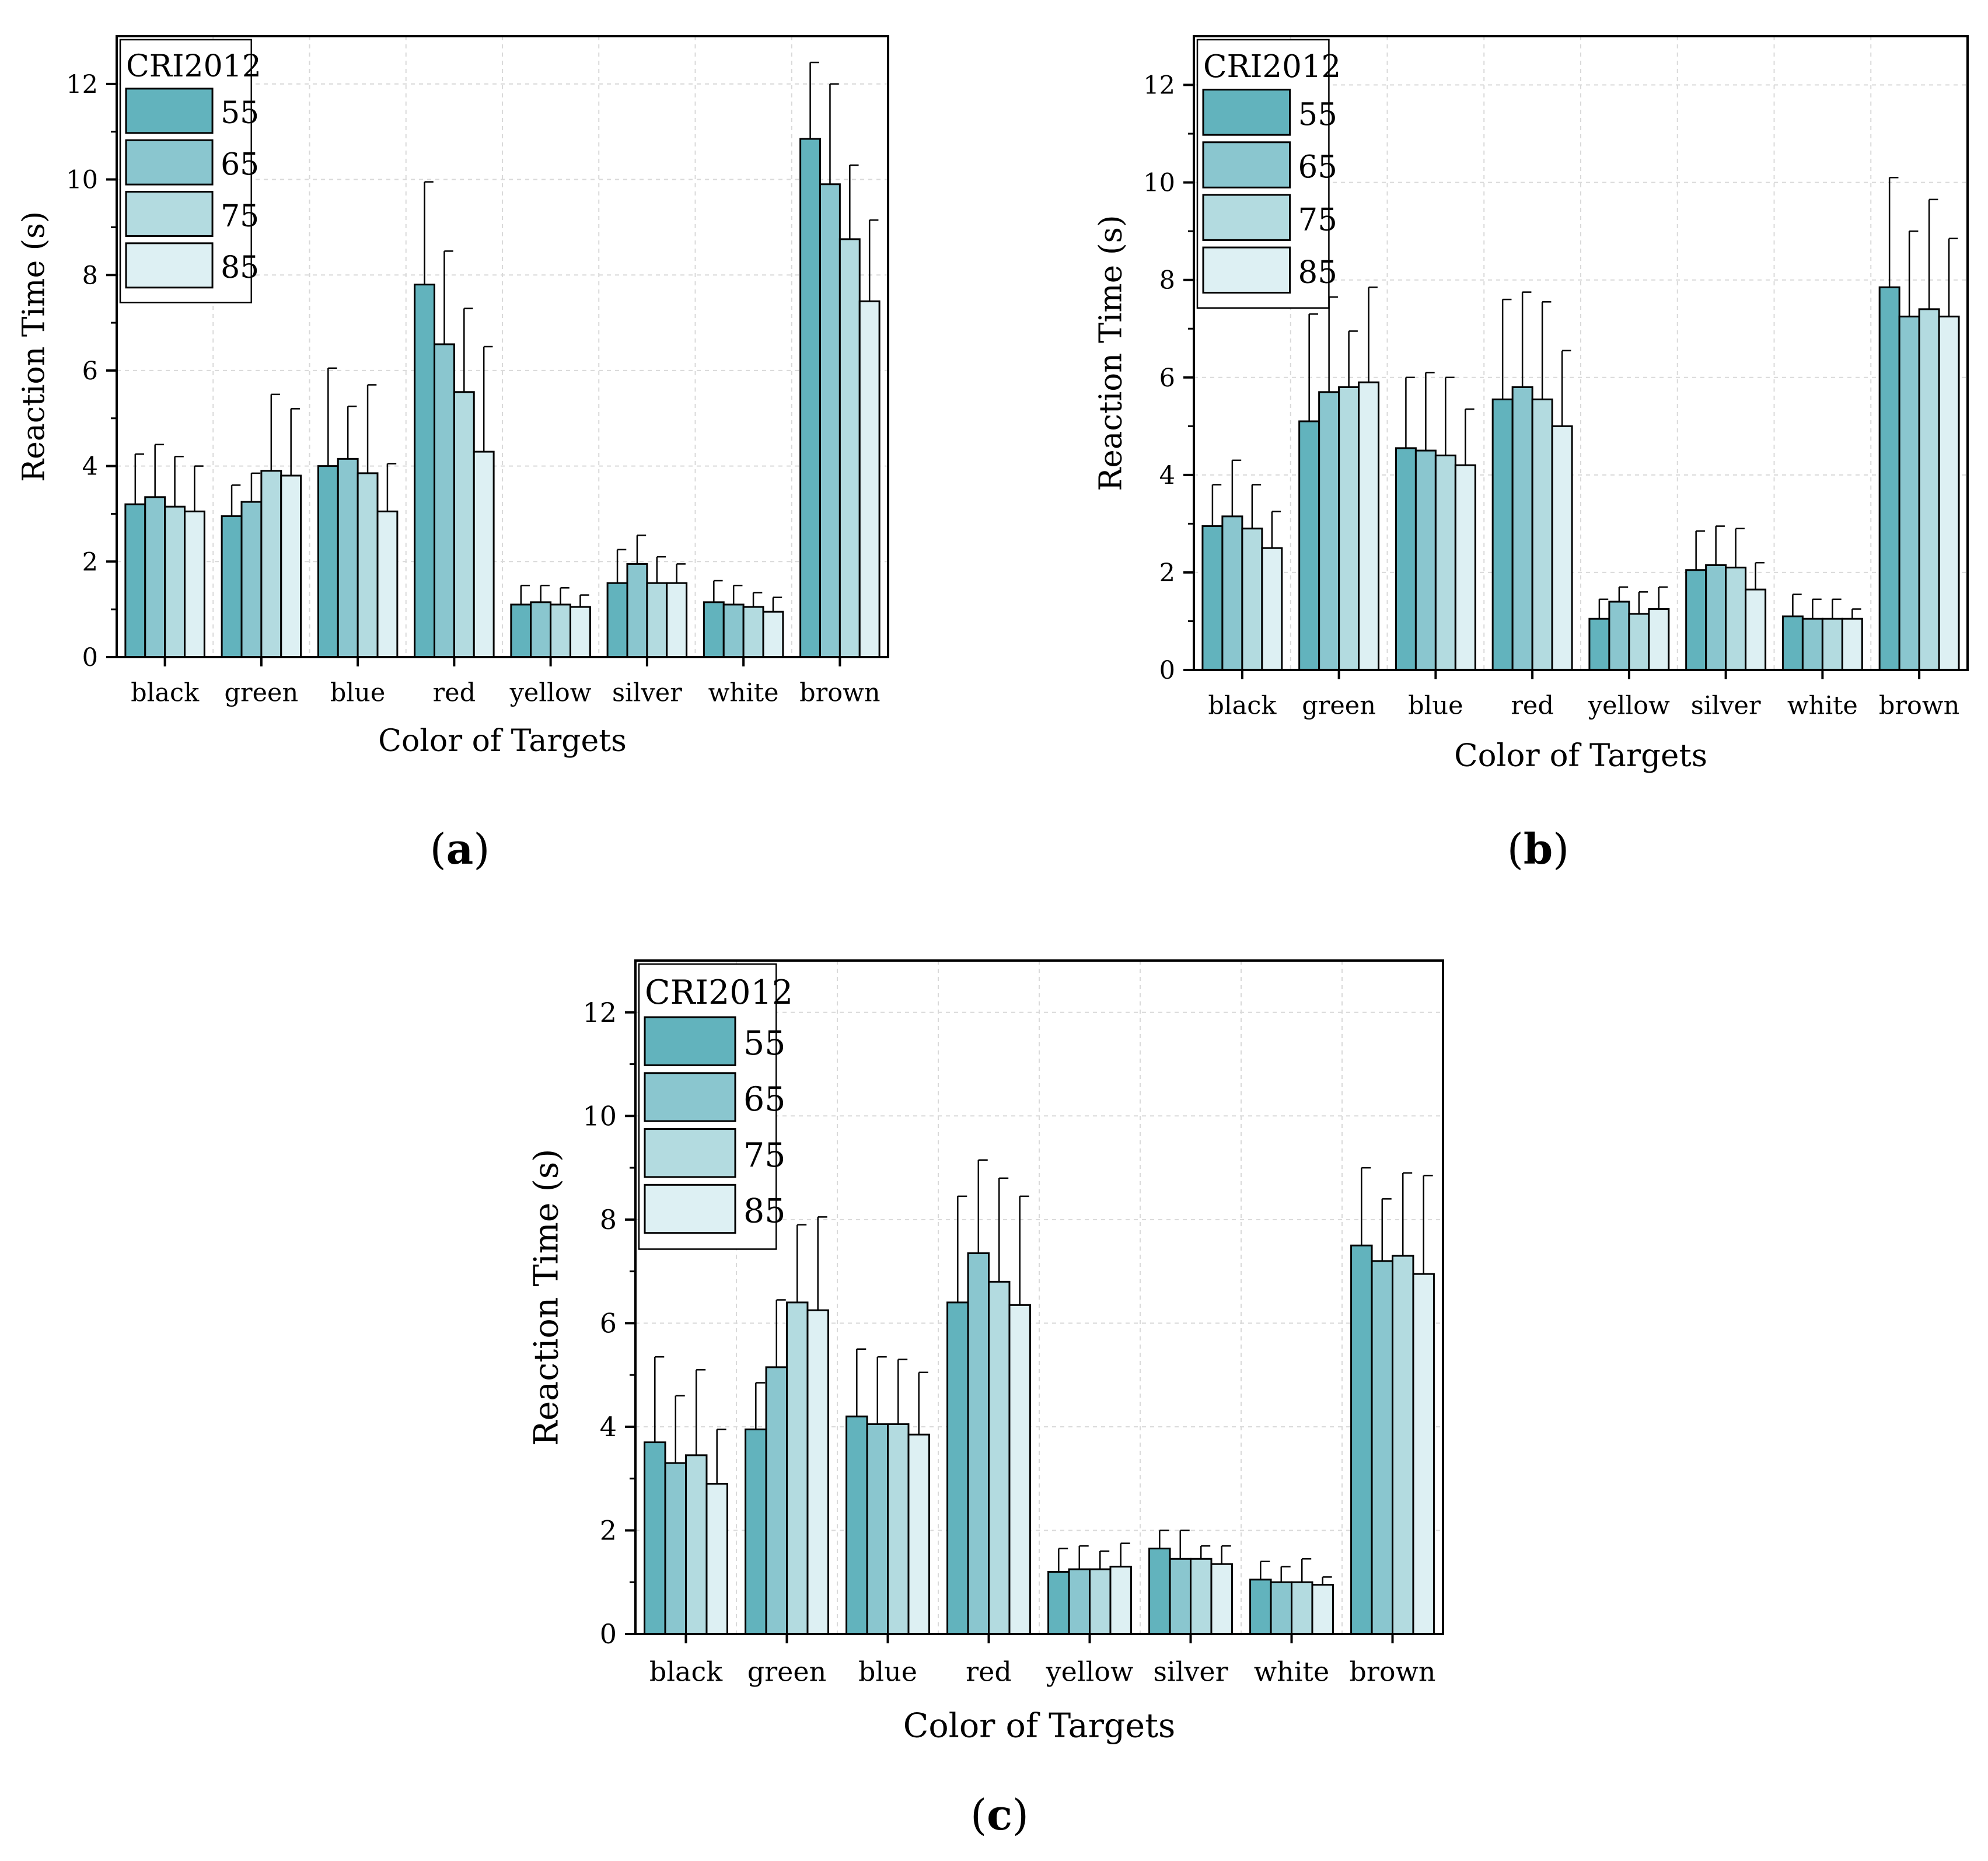 This screenshot has height=1861, width=1988. What do you see at coordinates (1159, 183) in the screenshot?
I see `y-tick-label: 10` at bounding box center [1159, 183].